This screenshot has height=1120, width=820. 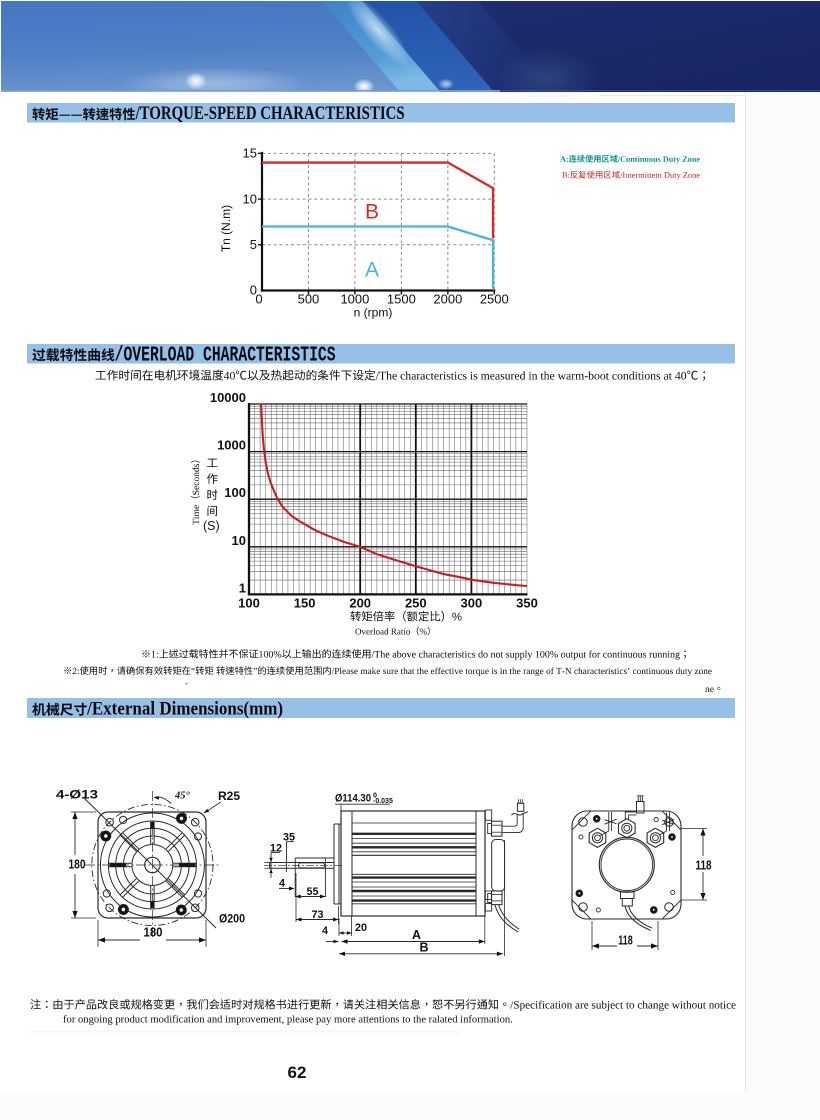 What do you see at coordinates (309, 299) in the screenshot?
I see `svg-text: 500` at bounding box center [309, 299].